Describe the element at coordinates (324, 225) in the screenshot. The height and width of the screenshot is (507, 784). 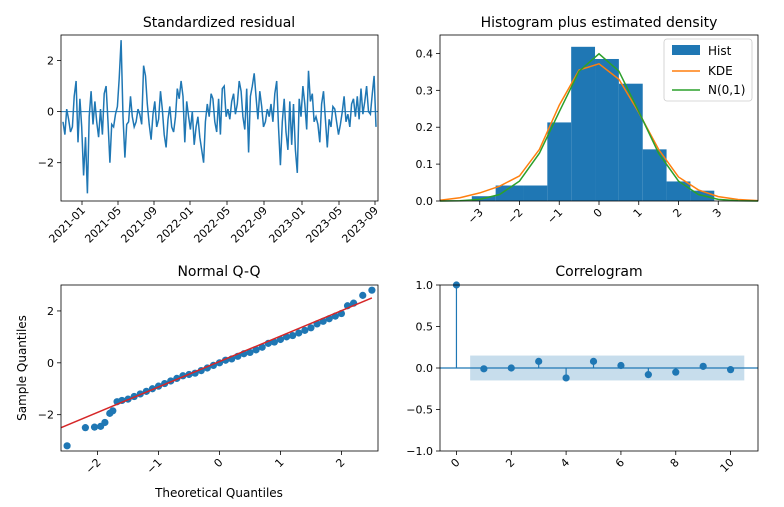
I see `residual-xtick-label: 2023-05` at that location.